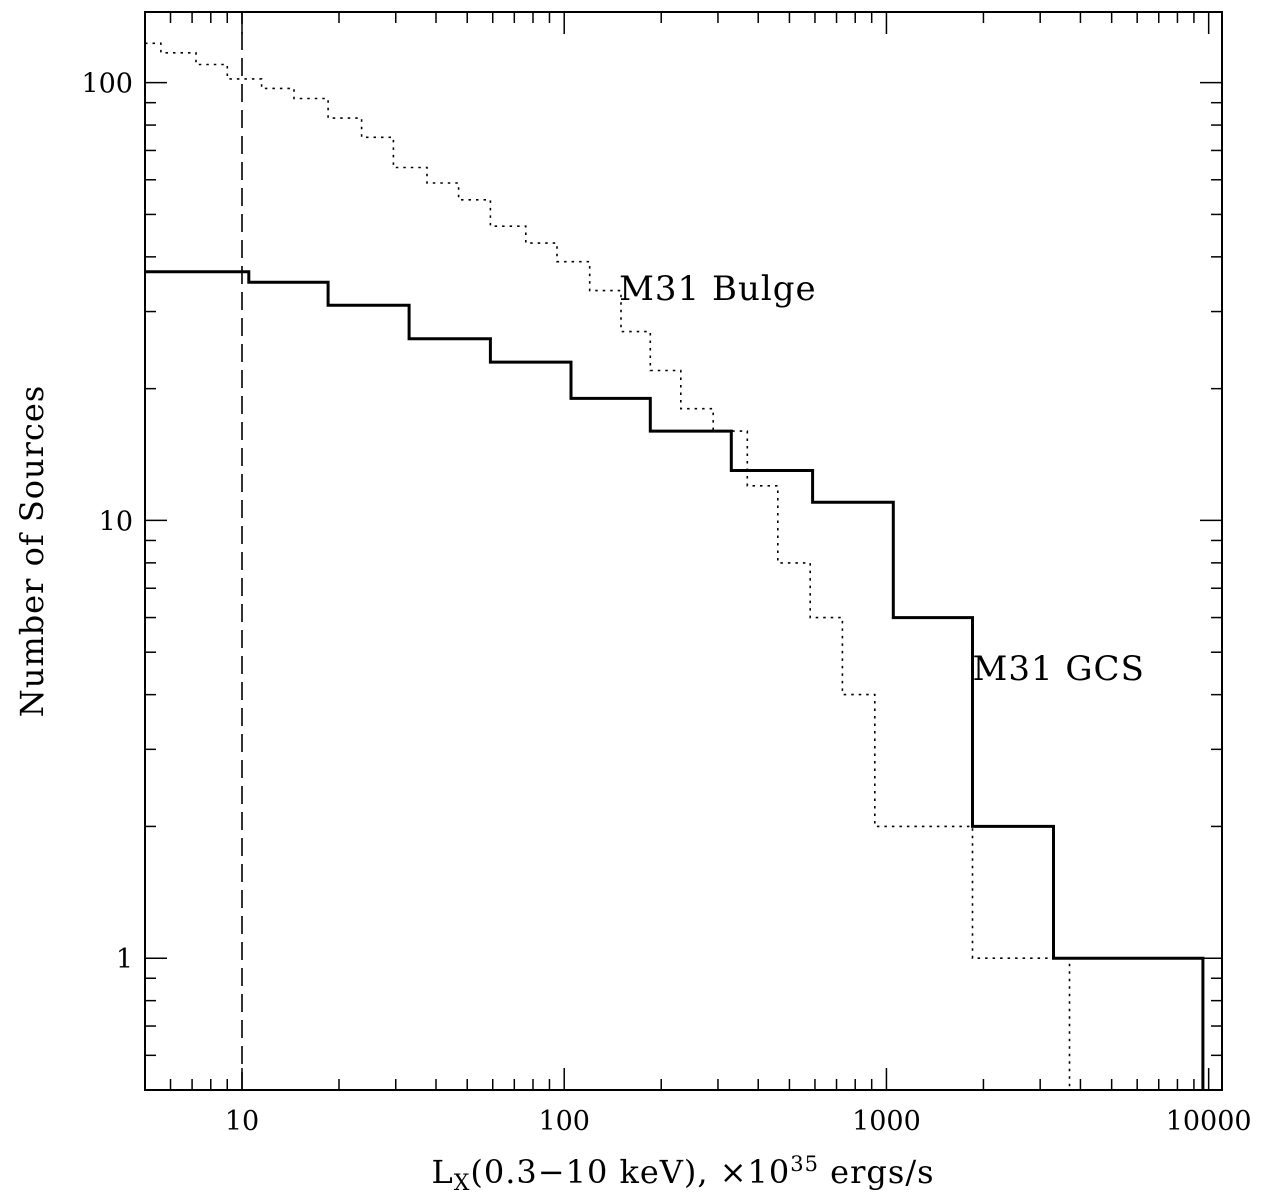 This screenshot has height=1201, width=1269. I want to click on annotation-m31-gcs: M31 GCS, so click(1059, 669).